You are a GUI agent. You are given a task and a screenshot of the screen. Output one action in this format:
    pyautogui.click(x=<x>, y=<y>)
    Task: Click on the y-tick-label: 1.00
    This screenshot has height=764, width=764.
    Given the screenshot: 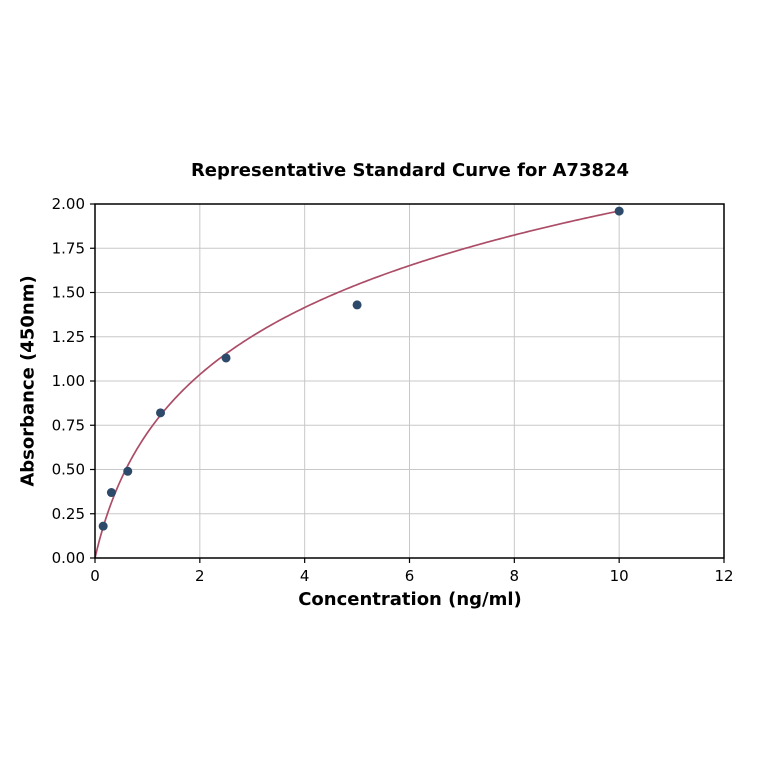 What is the action you would take?
    pyautogui.click(x=68, y=381)
    